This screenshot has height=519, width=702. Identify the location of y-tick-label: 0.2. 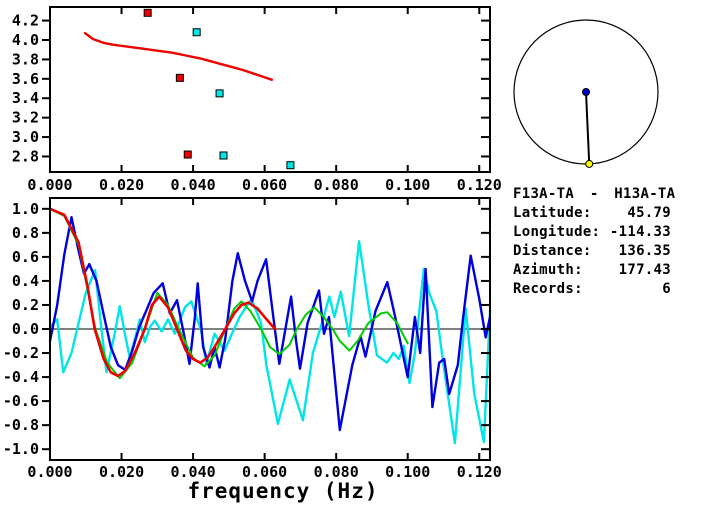
(25, 305).